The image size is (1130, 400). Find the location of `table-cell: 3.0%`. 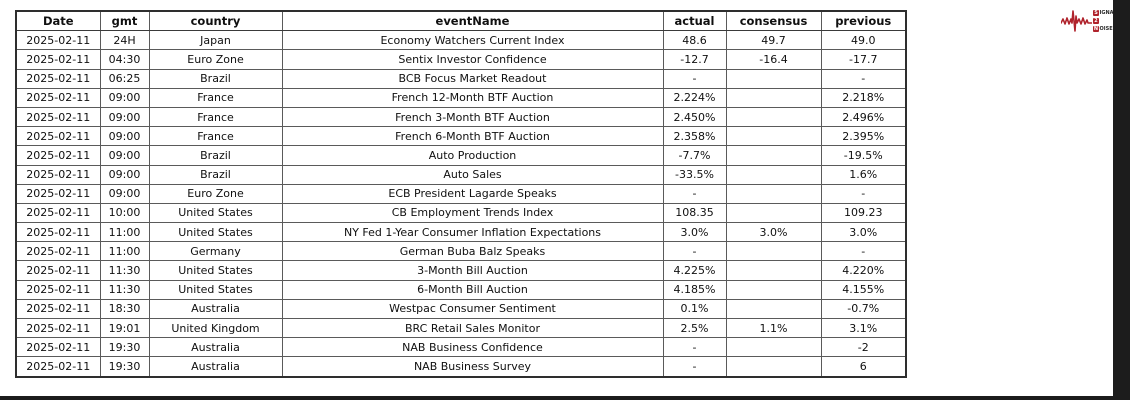

table-cell: 3.0% is located at coordinates (773, 232).